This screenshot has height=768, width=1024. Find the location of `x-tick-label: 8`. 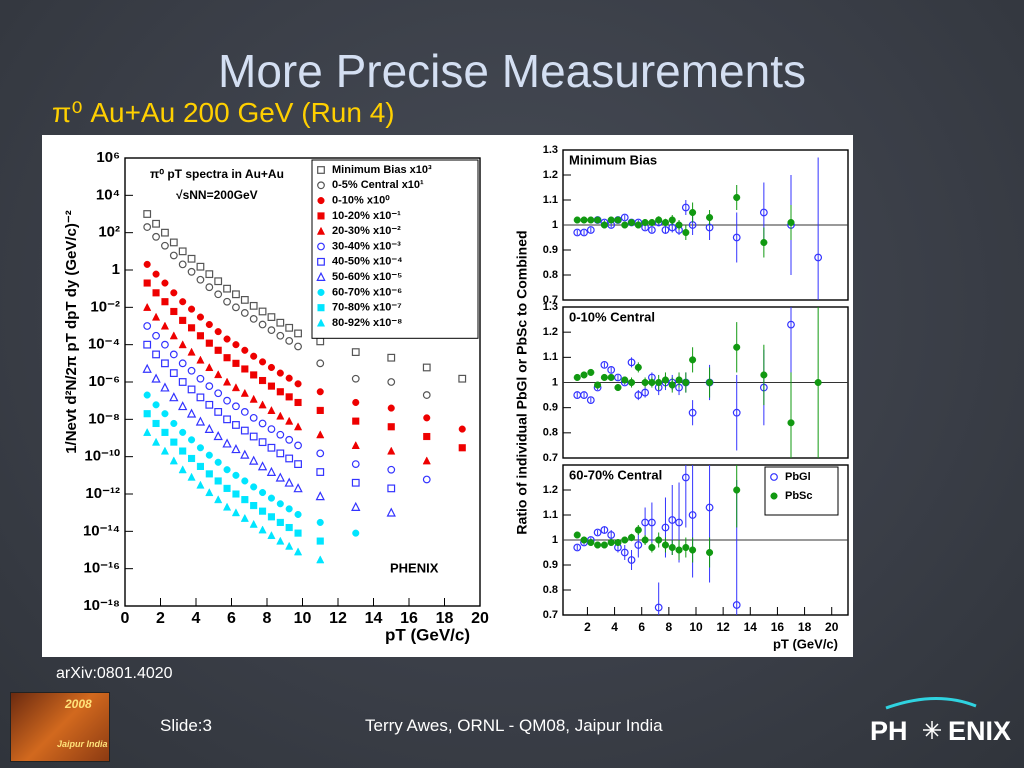

x-tick-label: 8 is located at coordinates (669, 627).